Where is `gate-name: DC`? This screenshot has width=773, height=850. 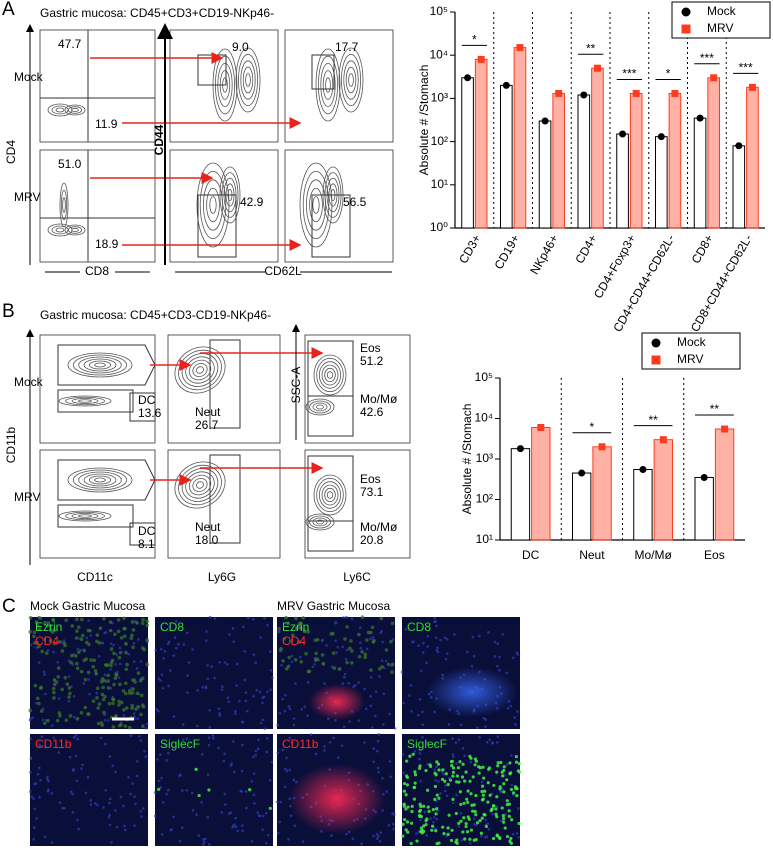
gate-name: DC is located at coordinates (147, 400).